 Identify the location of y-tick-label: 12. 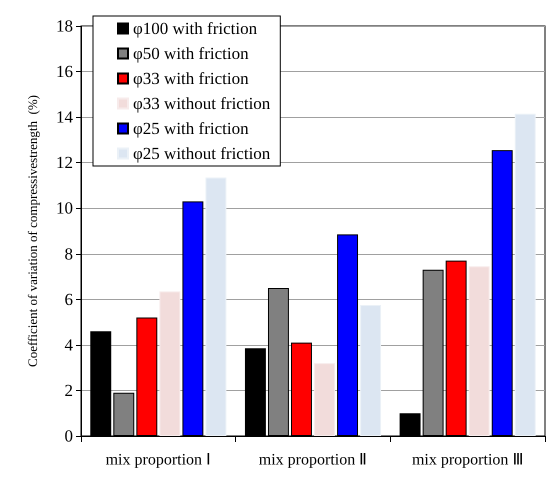
(64, 162).